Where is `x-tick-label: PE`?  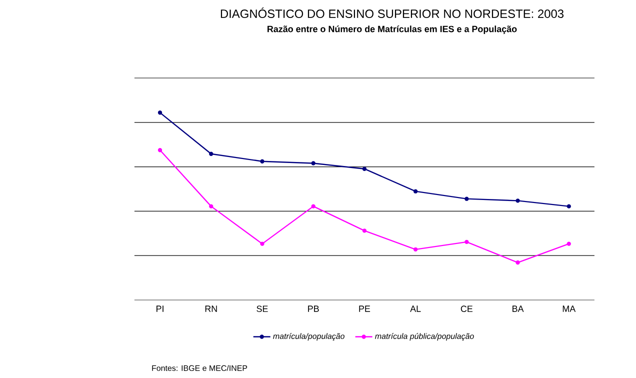 x-tick-label: PE is located at coordinates (364, 309).